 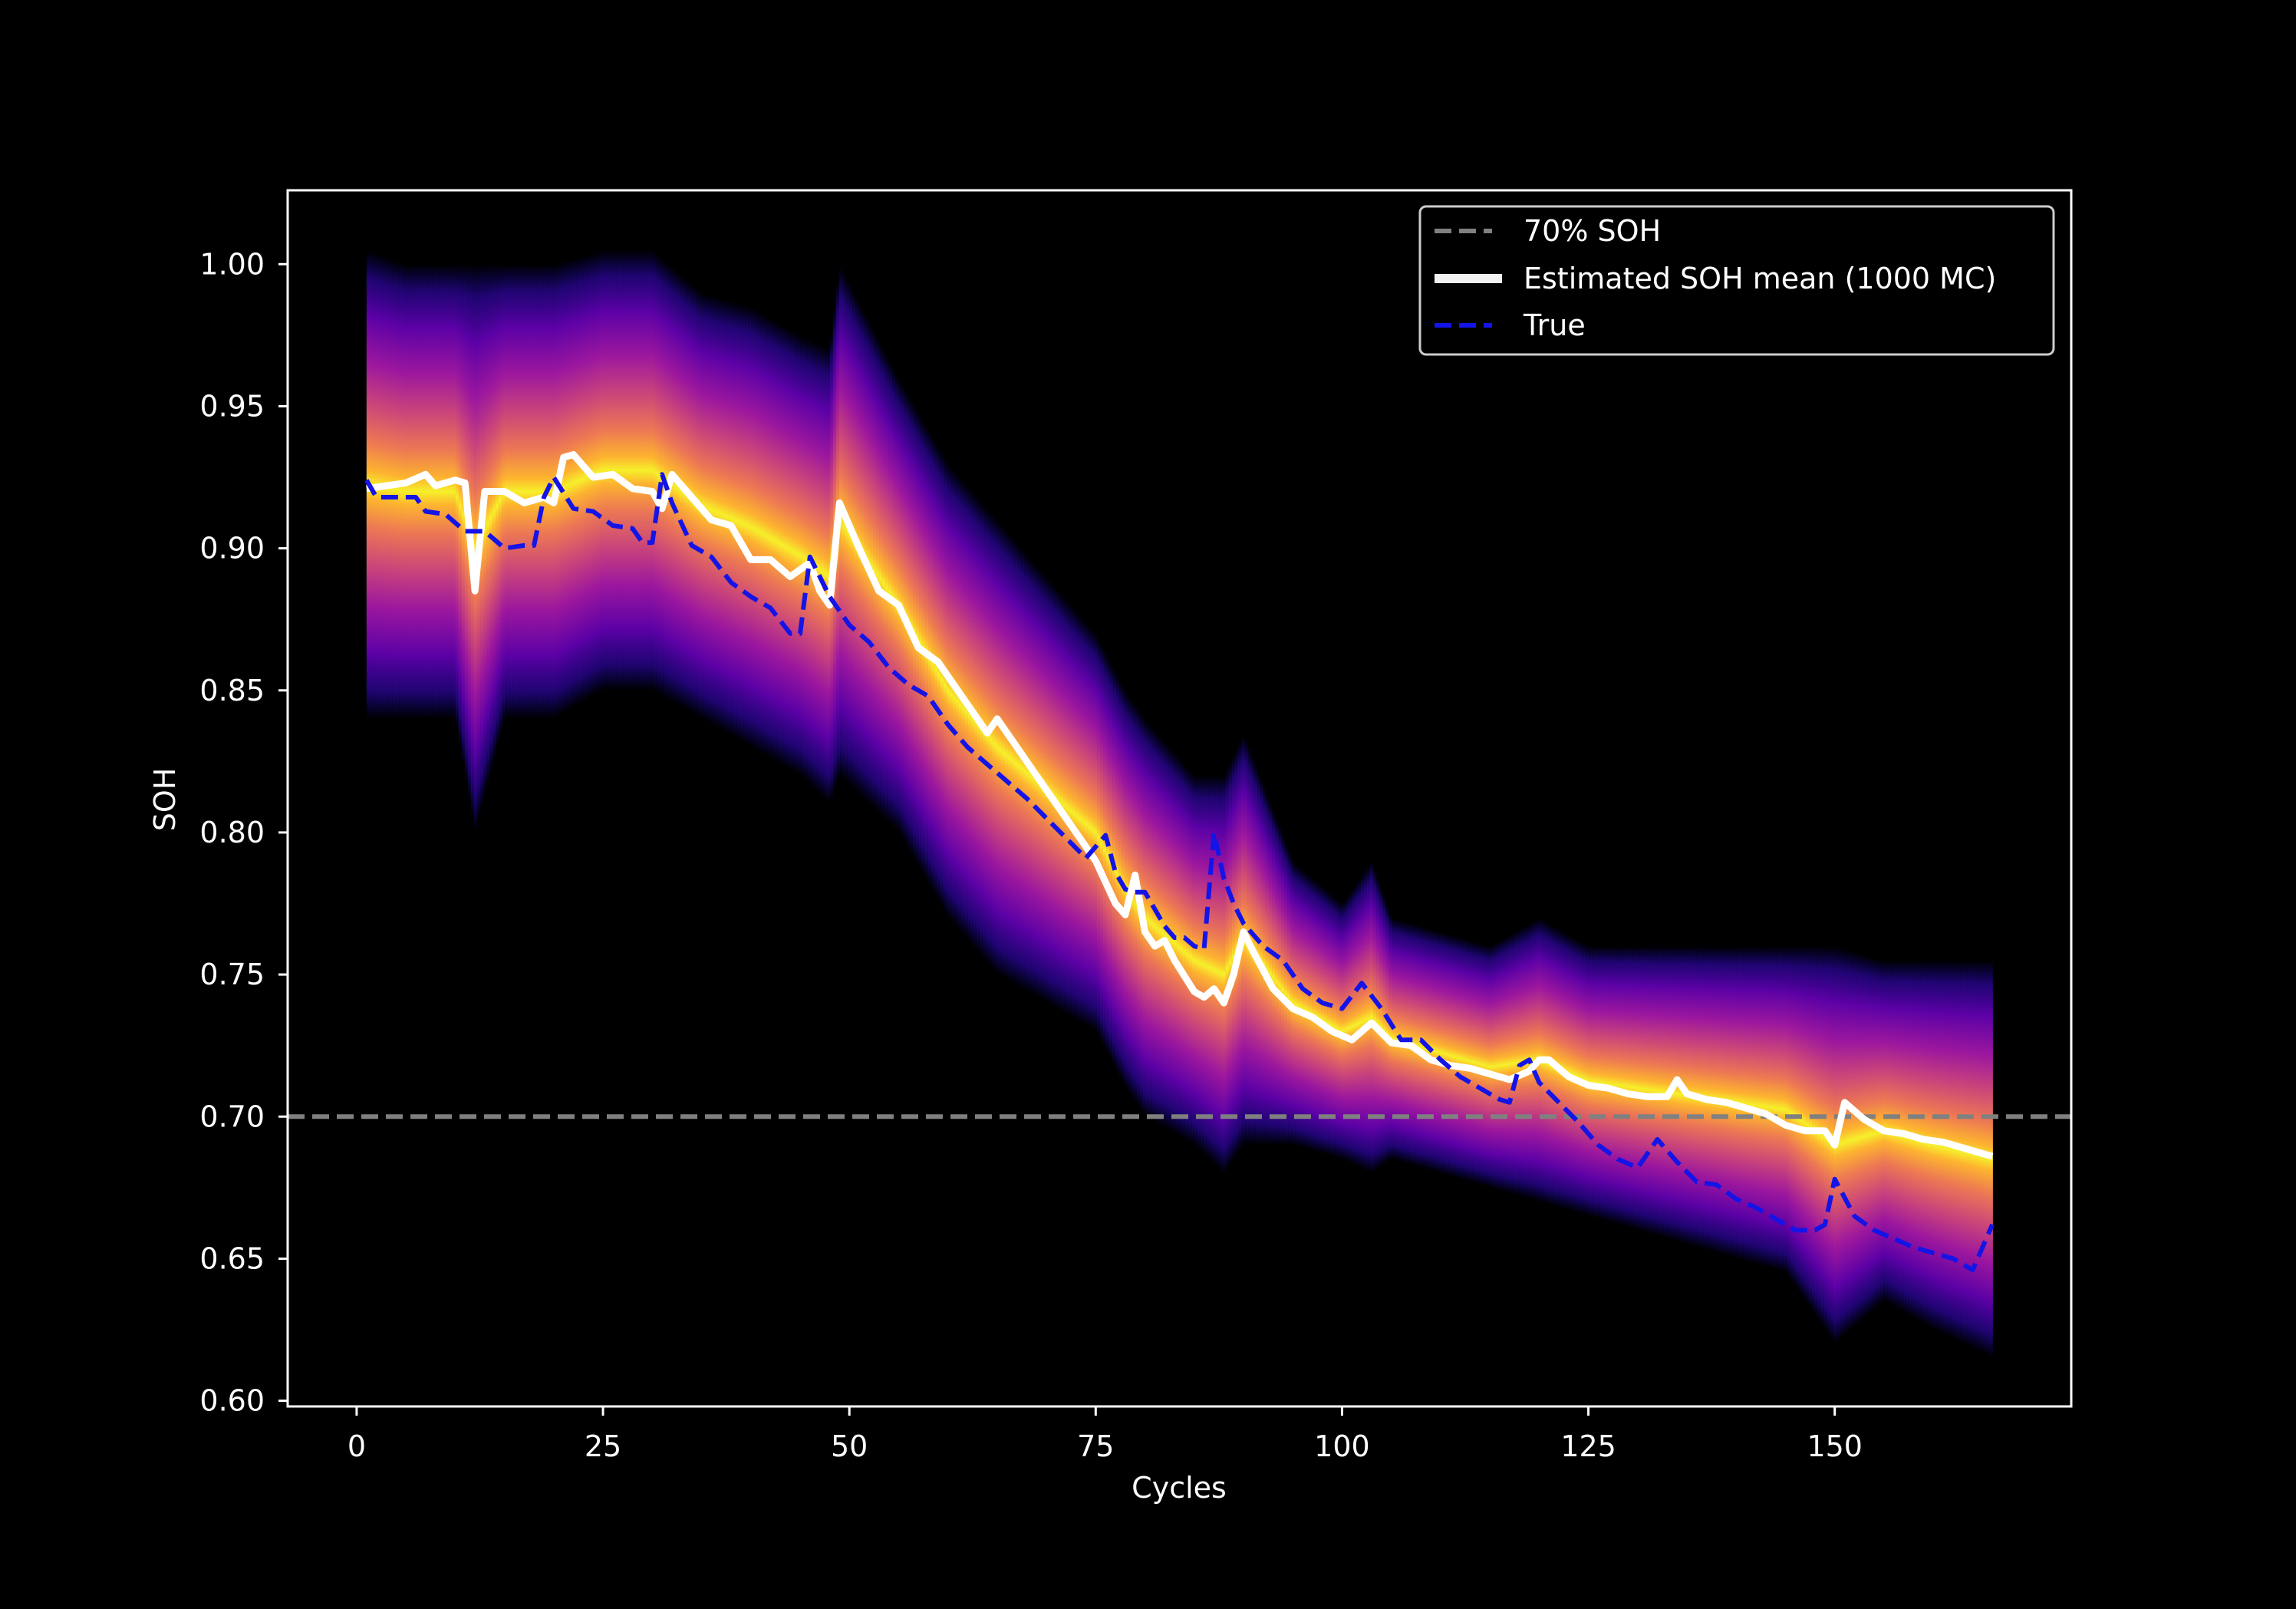 I want to click on legend-box, so click(x=1736, y=280).